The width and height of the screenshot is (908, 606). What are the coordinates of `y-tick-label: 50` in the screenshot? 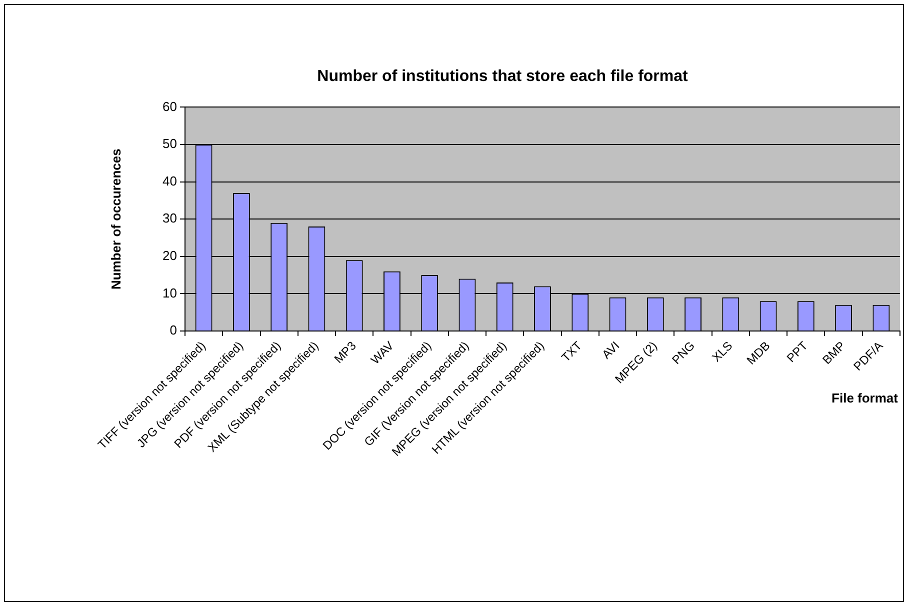 It's located at (169, 144).